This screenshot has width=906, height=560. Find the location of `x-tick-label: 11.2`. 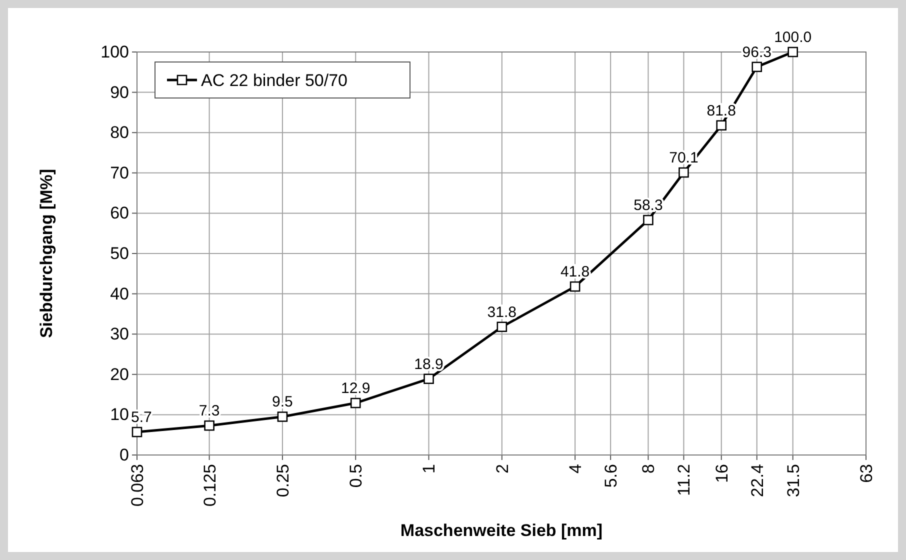

x-tick-label: 11.2 is located at coordinates (684, 480).